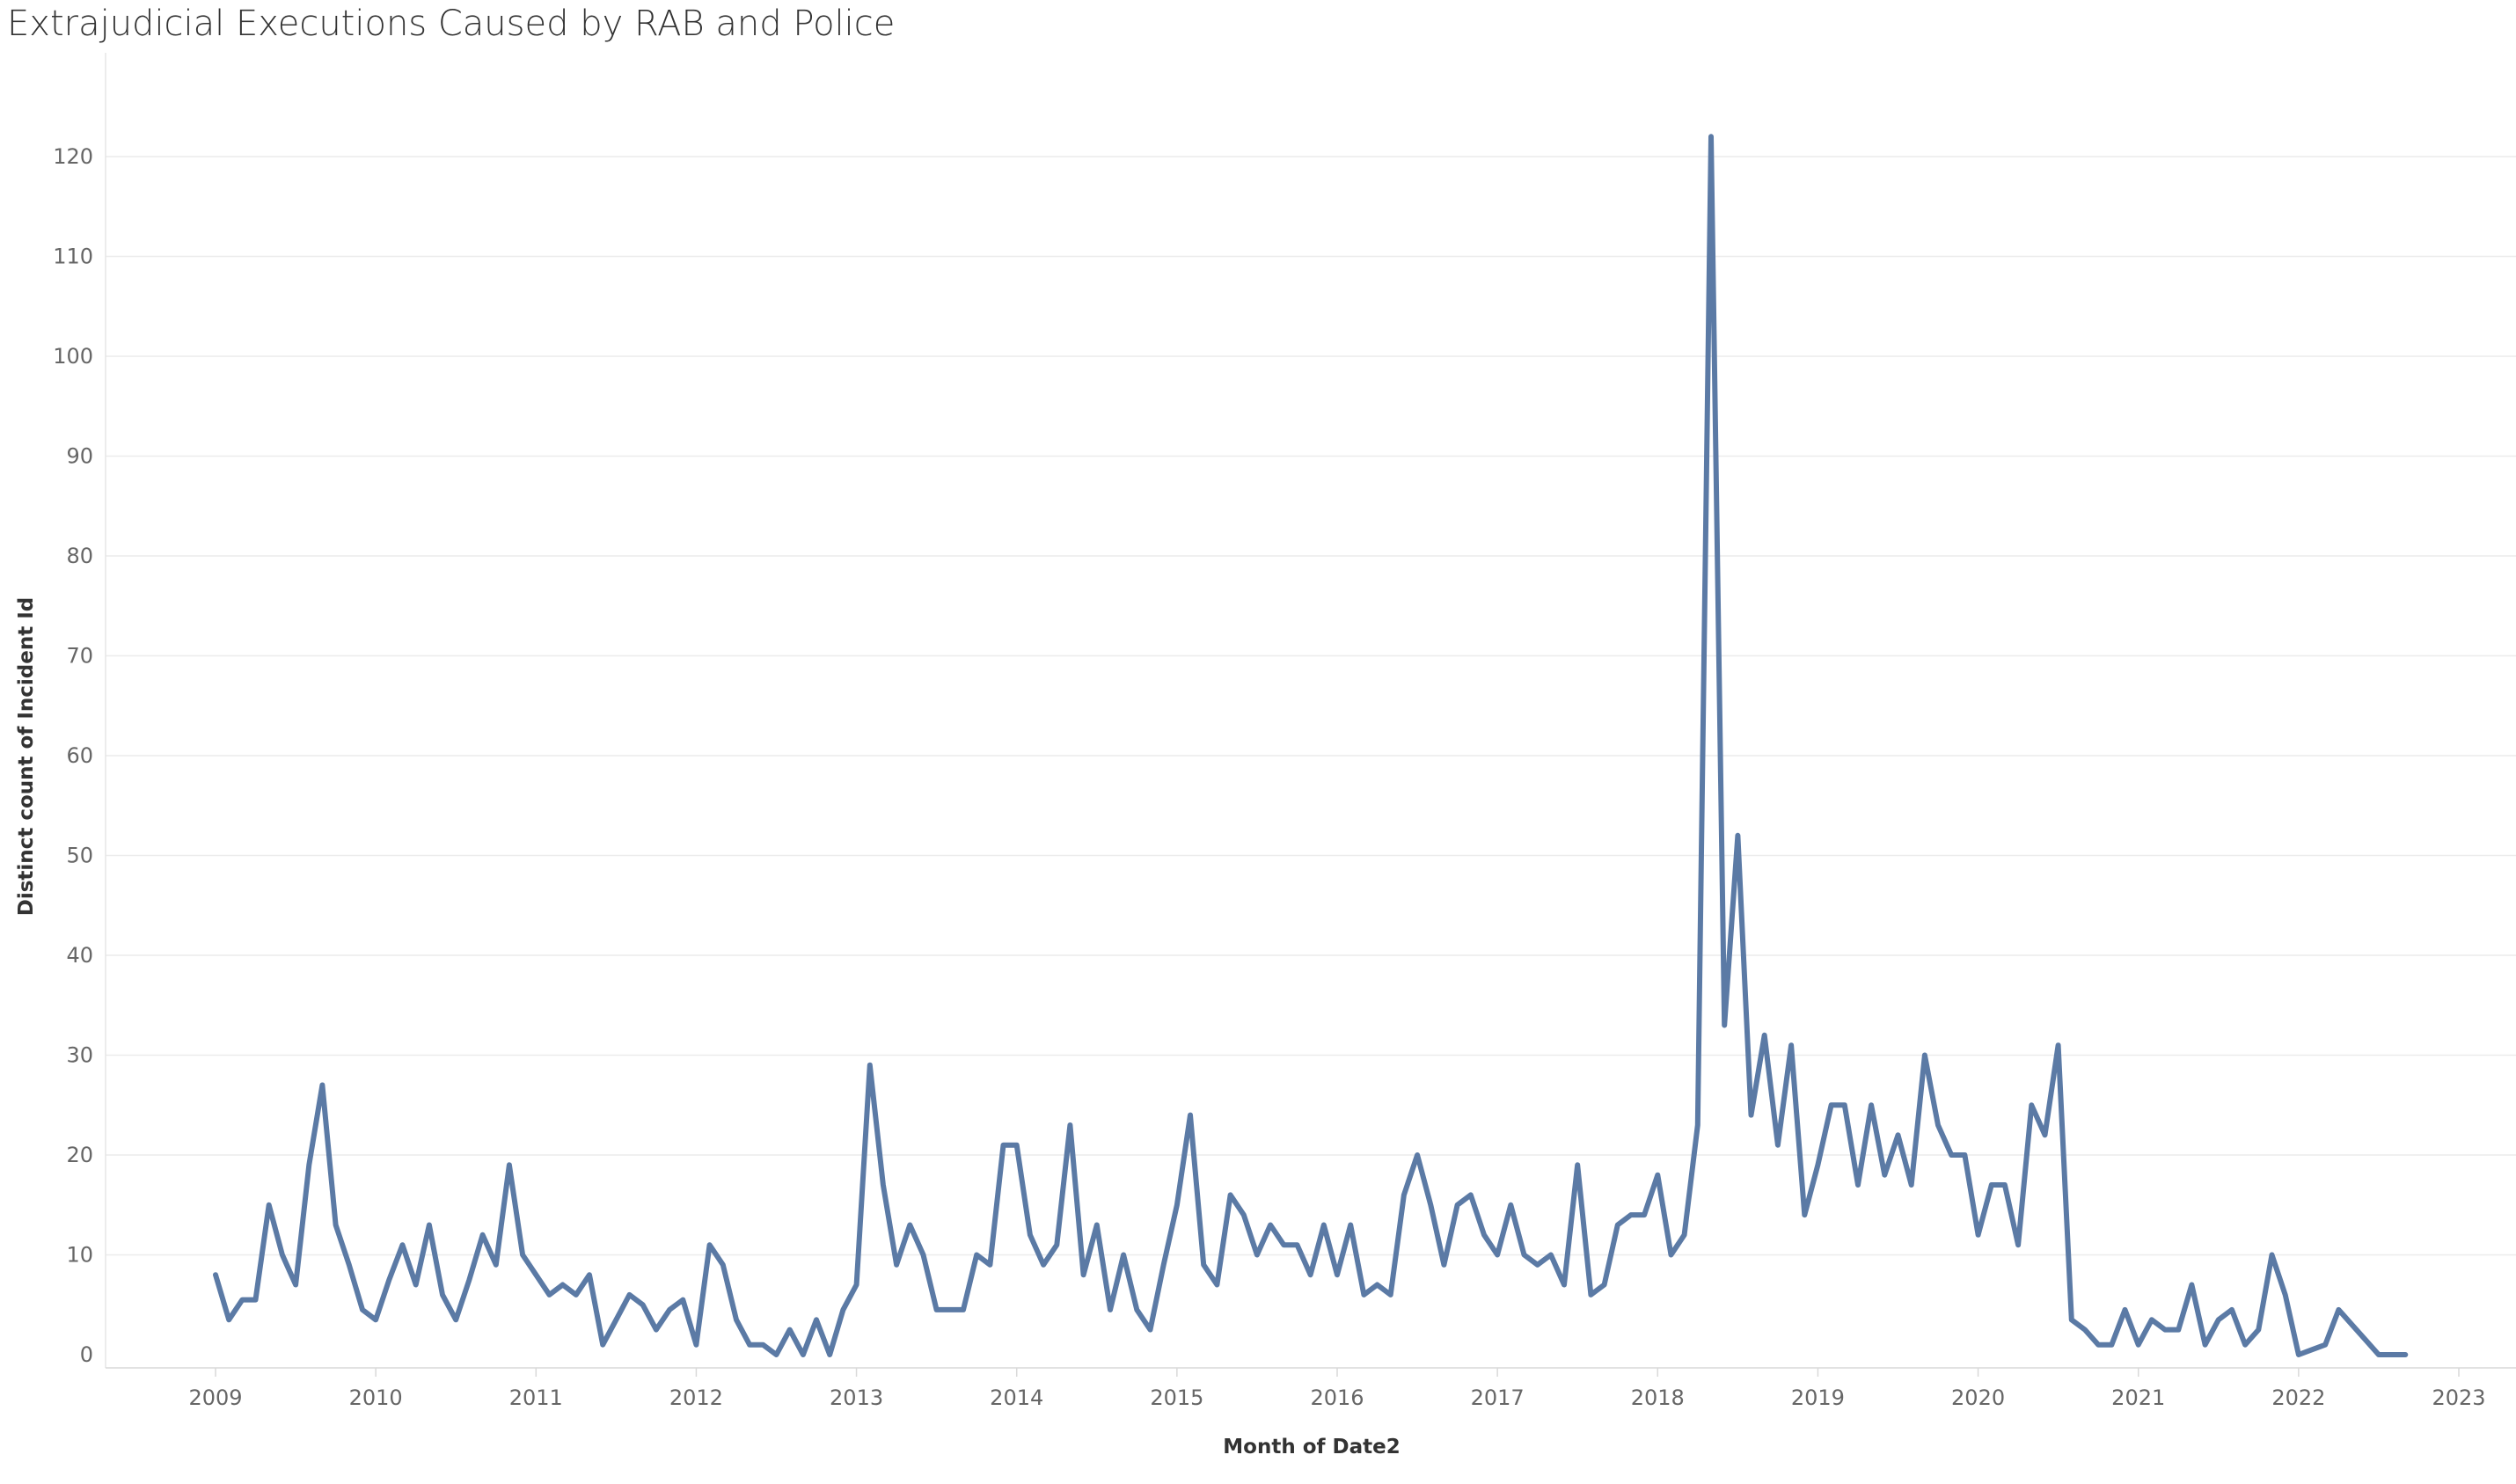  I want to click on x-tick-label: 2019, so click(1818, 1397).